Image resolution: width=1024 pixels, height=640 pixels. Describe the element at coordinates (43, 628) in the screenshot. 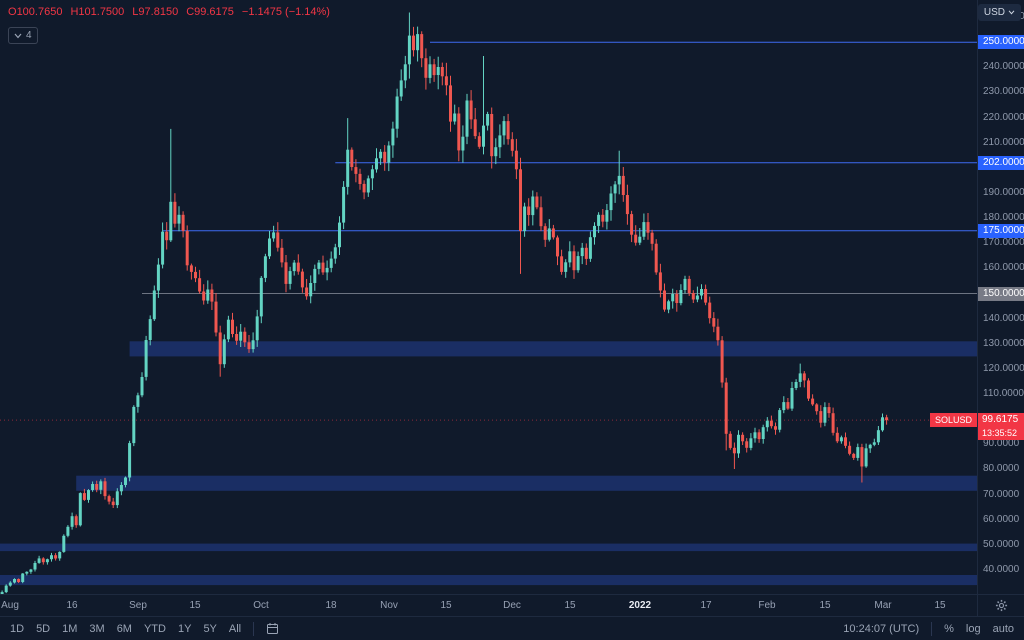

I see `range-button-5d: 5D` at that location.